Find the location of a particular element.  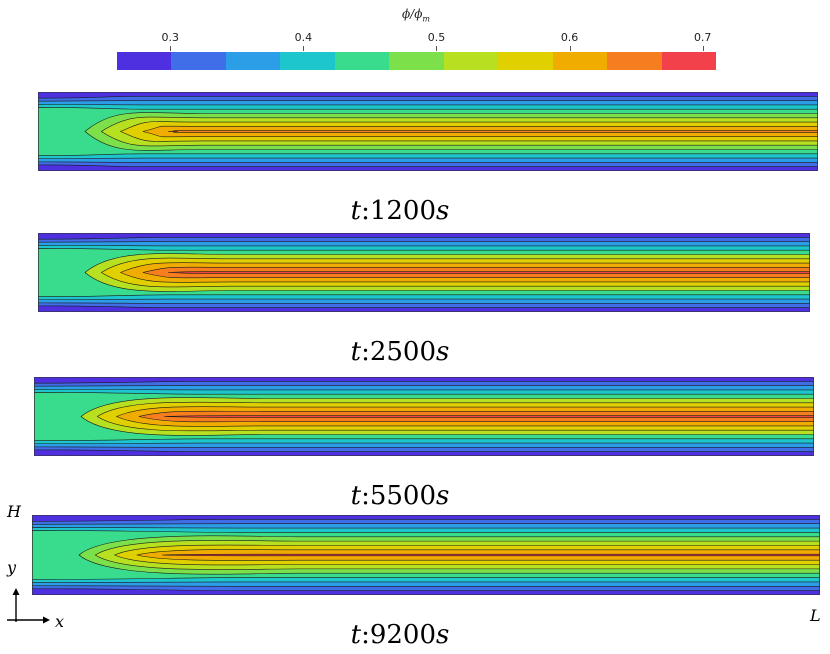

x-axis-label: x is located at coordinates (60, 621).